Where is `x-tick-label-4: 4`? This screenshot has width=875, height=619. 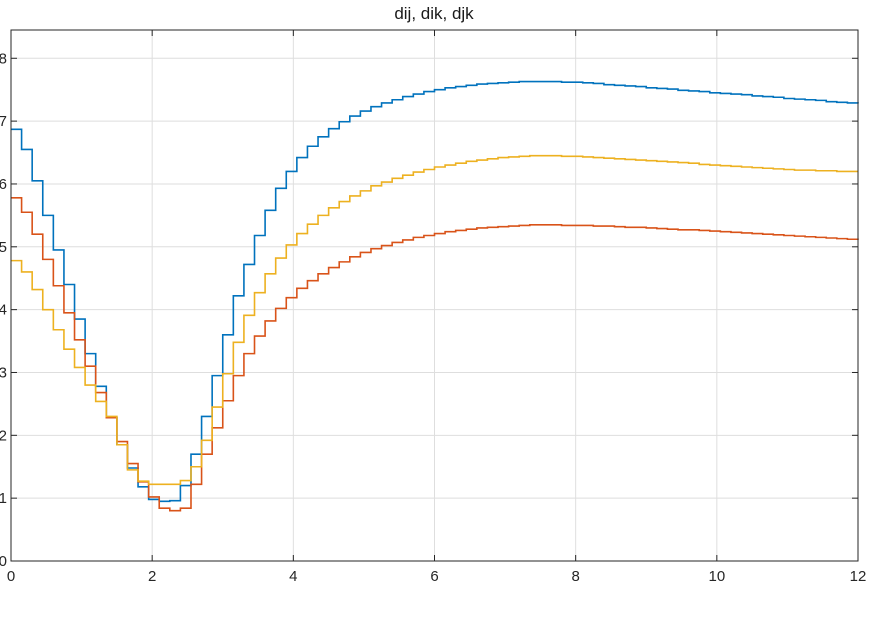
x-tick-label-4: 4 is located at coordinates (293, 576).